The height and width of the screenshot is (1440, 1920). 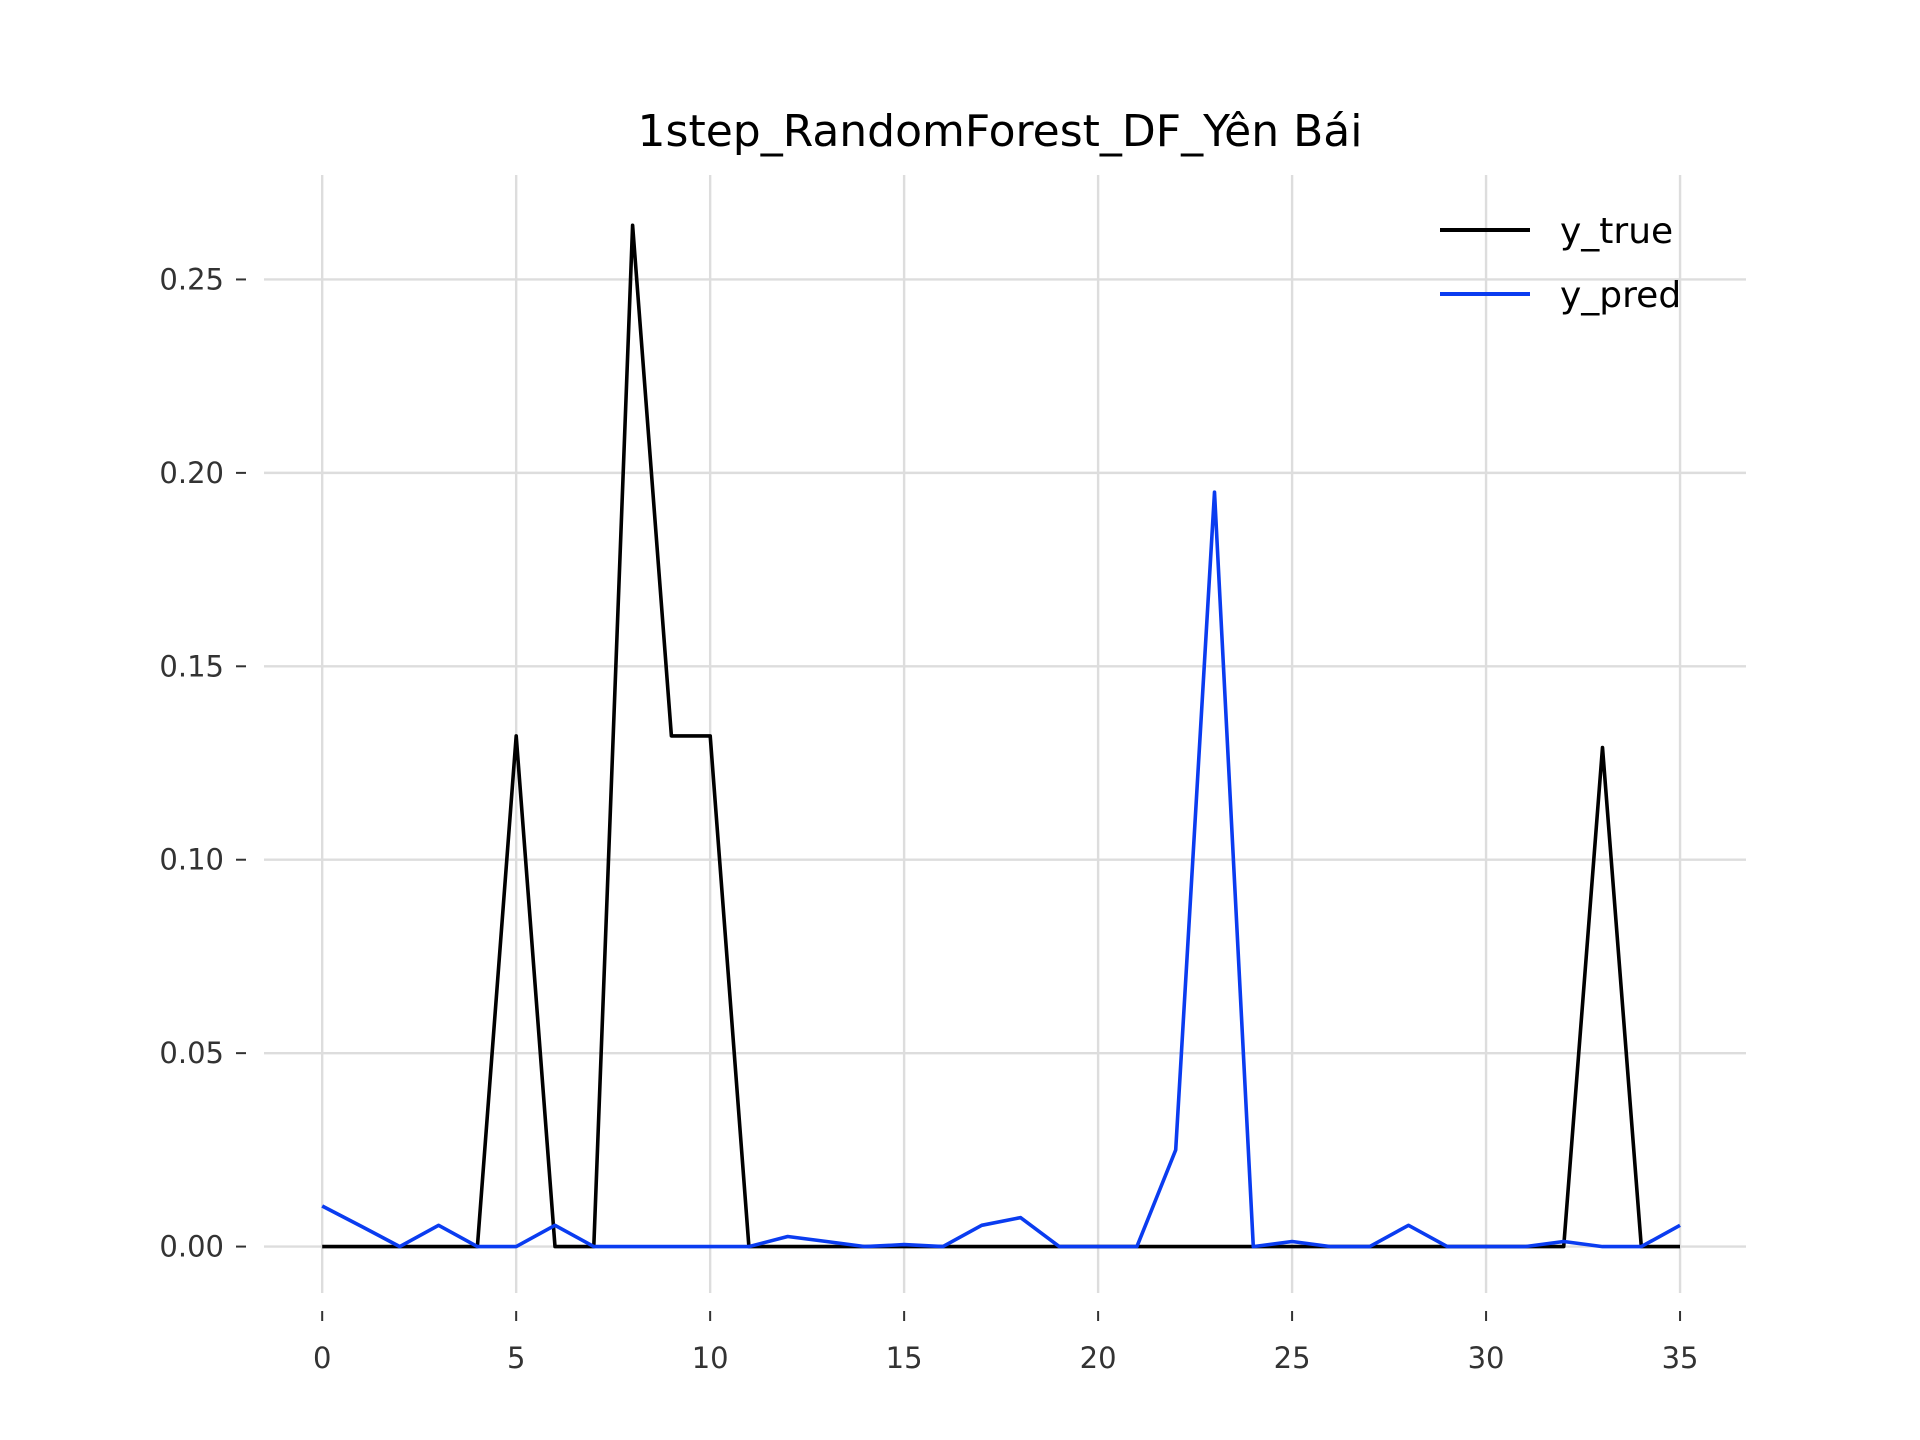 What do you see at coordinates (191, 1247) in the screenshot?
I see `y-tick-label: 0.00` at bounding box center [191, 1247].